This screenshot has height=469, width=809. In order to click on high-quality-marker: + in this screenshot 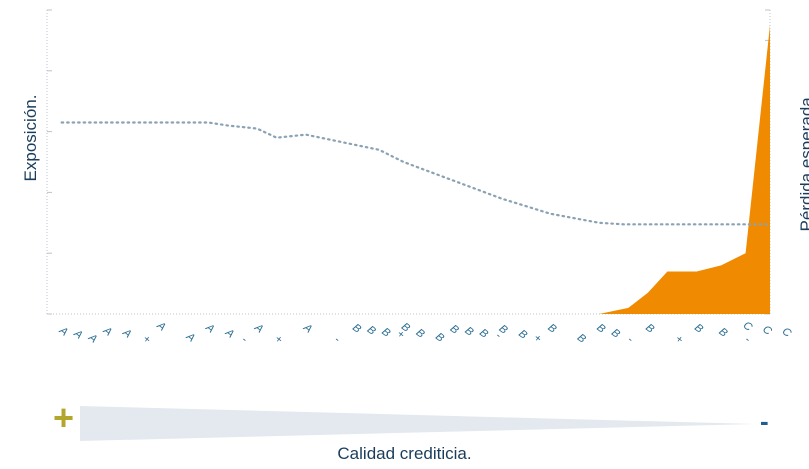, I will do `click(64, 417)`.